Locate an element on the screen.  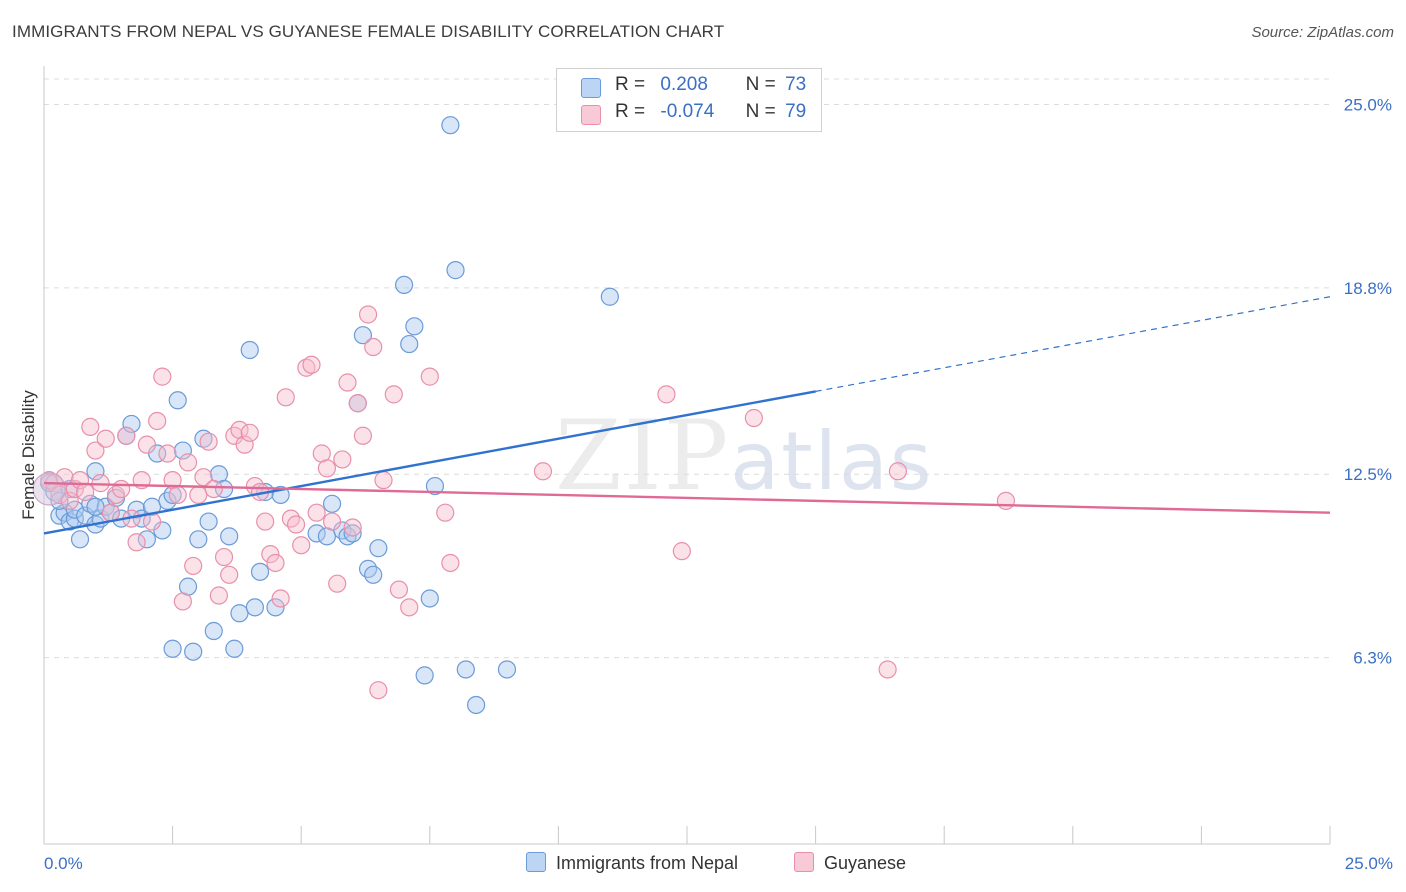
guyanese-trend-line is located at coordinates (687, 497).